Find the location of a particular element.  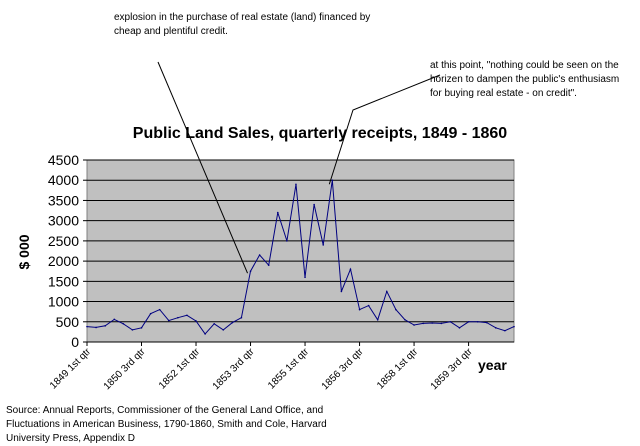

y-tick-label: 2500 is located at coordinates (63, 241).